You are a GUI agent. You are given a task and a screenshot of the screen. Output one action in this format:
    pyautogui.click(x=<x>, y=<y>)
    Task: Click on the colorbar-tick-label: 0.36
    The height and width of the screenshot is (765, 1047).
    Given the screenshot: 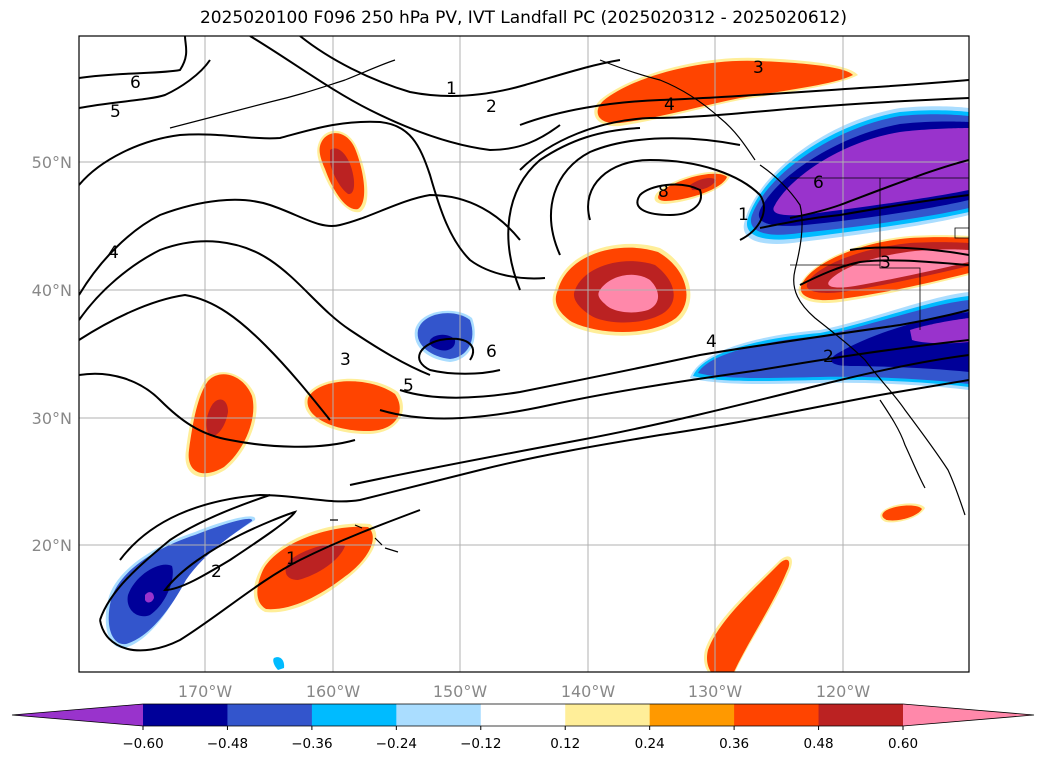 What is the action you would take?
    pyautogui.click(x=734, y=744)
    